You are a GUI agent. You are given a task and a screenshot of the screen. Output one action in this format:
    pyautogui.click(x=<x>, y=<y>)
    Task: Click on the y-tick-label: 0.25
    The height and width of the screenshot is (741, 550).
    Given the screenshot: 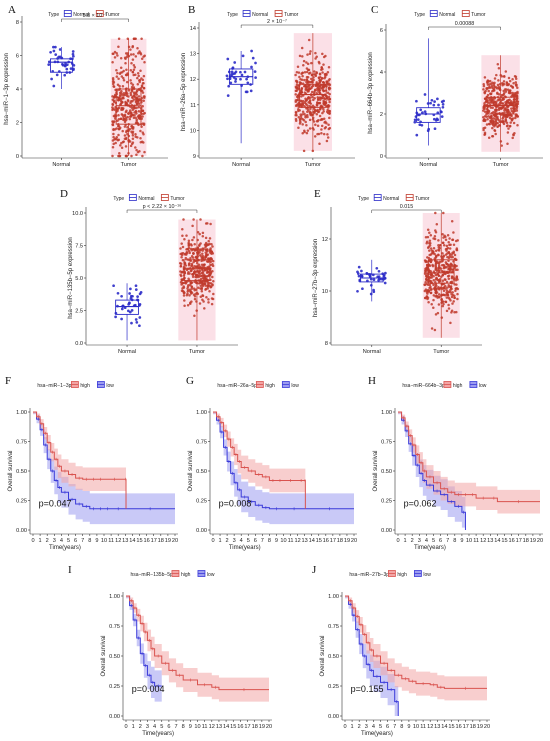 What is the action you would take?
    pyautogui.click(x=333, y=687)
    